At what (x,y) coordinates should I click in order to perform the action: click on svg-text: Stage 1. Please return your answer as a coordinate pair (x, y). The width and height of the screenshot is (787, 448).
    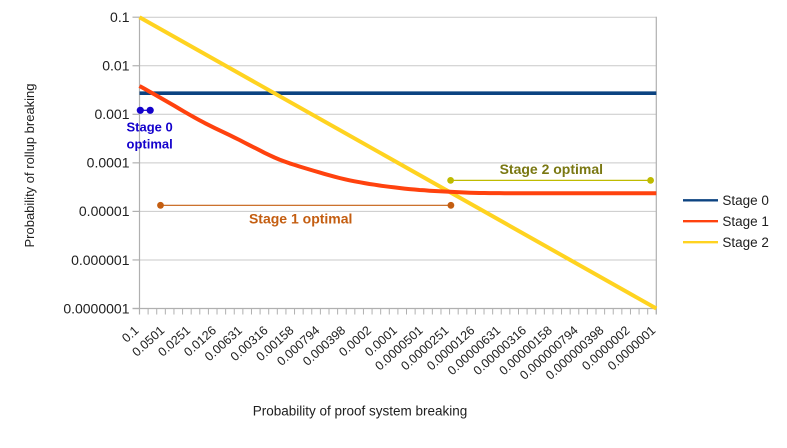
    Looking at the image, I should click on (745, 221).